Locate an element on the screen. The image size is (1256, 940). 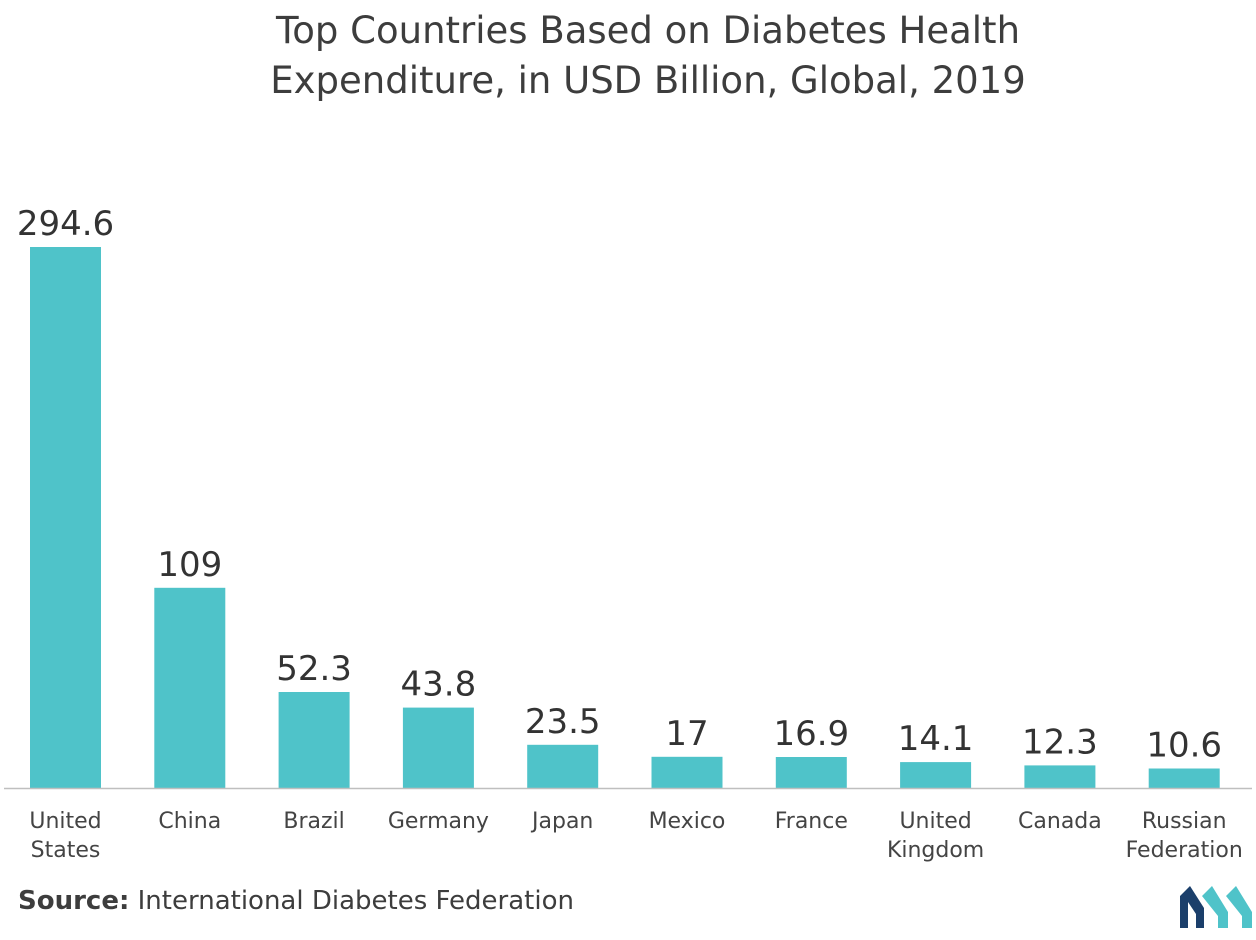
category-label-5-line-0: Mexico is located at coordinates (687, 821).